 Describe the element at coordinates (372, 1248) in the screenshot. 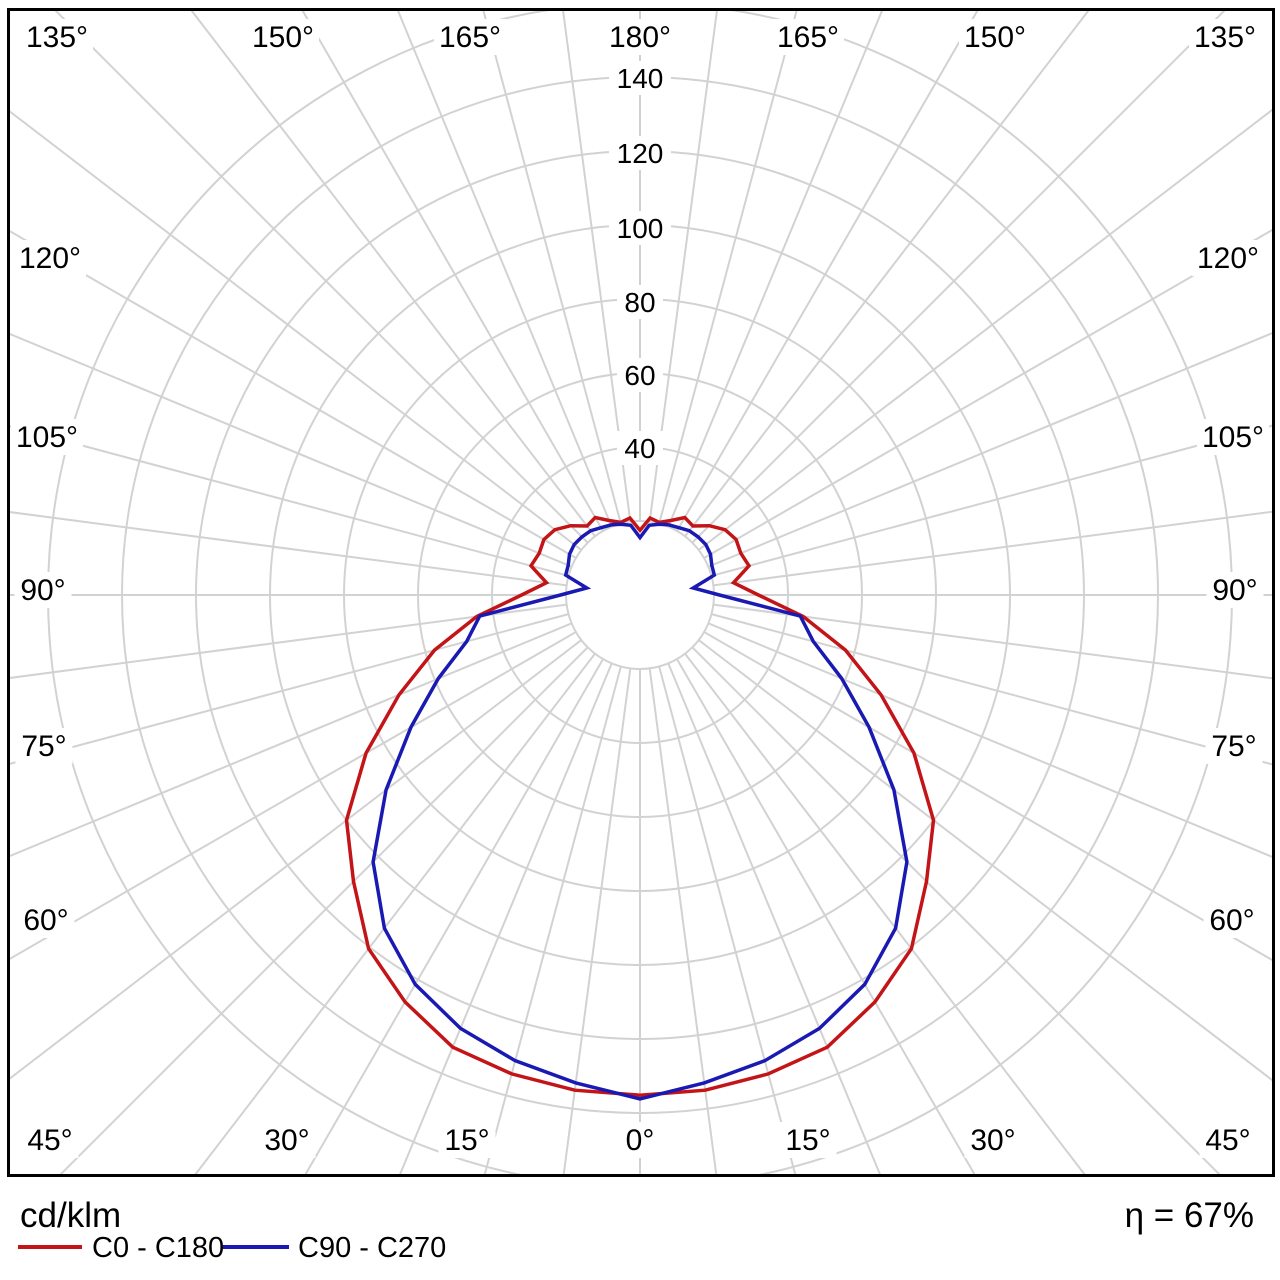

I see `legend-label-c90-c270: C90 - C270` at that location.